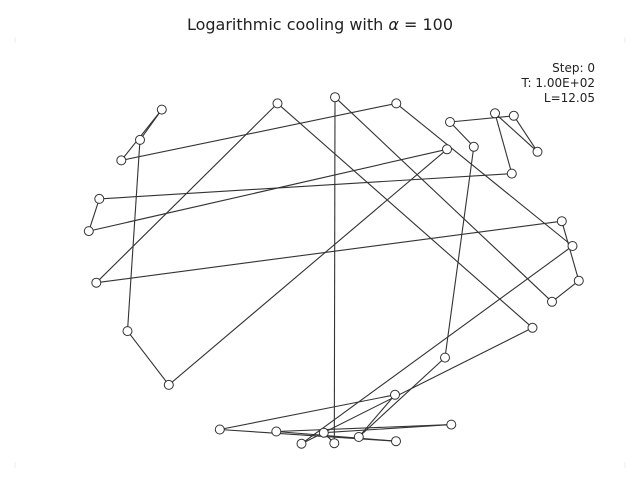  What do you see at coordinates (558, 83) in the screenshot?
I see `temperature-label: T: 1.00E+02` at bounding box center [558, 83].